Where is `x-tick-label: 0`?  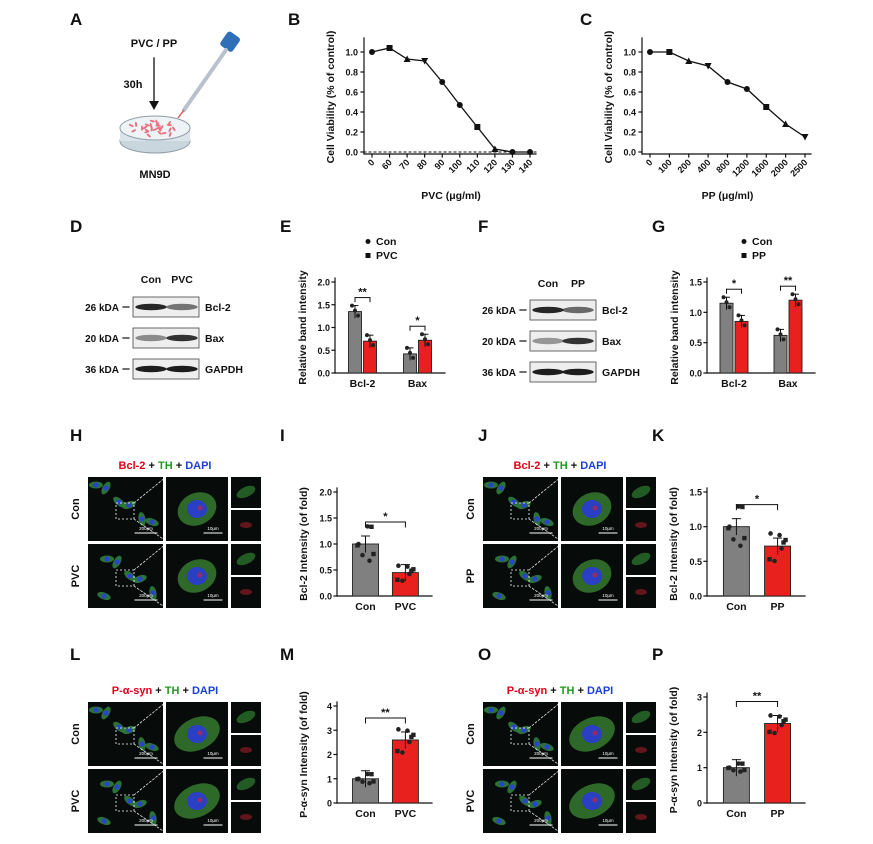 x-tick-label: 0 is located at coordinates (371, 162).